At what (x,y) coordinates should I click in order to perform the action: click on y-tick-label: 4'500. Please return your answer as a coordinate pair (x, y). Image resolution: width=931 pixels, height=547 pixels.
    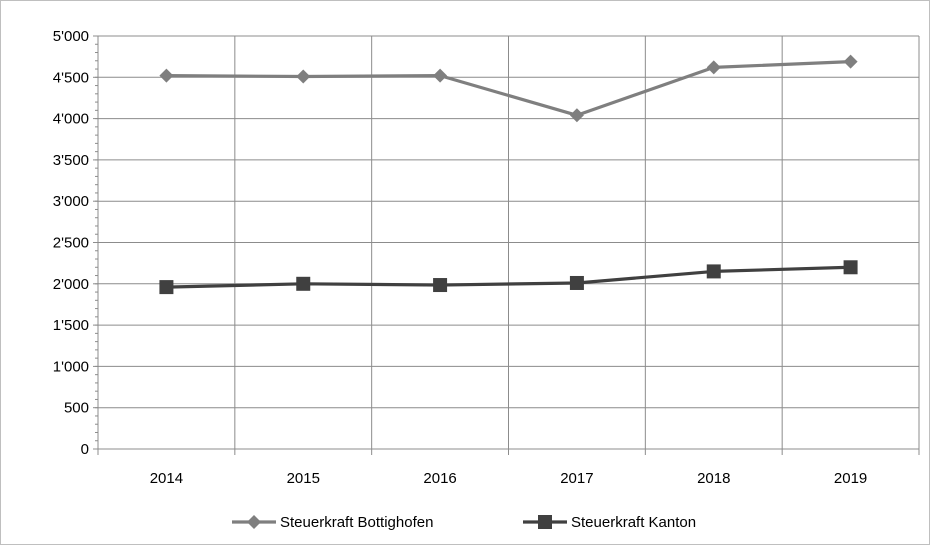
    Looking at the image, I should click on (71, 77).